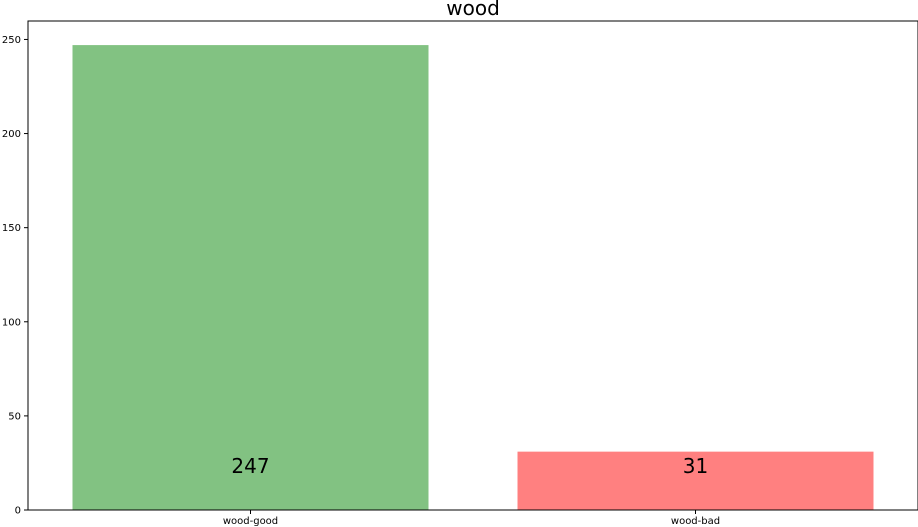 The height and width of the screenshot is (527, 918). I want to click on bar-value-label: 31, so click(695, 466).